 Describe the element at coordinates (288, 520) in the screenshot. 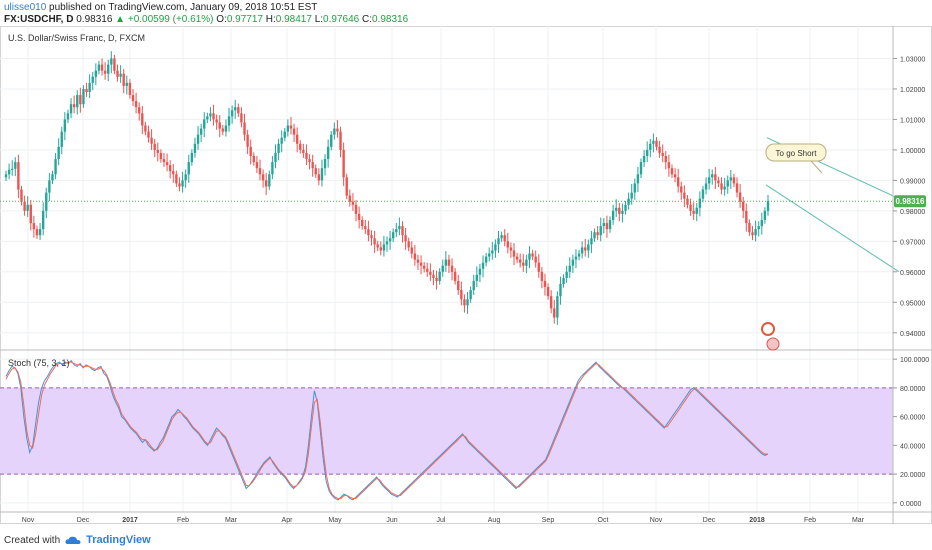

I see `time-tick-label: Apr` at that location.